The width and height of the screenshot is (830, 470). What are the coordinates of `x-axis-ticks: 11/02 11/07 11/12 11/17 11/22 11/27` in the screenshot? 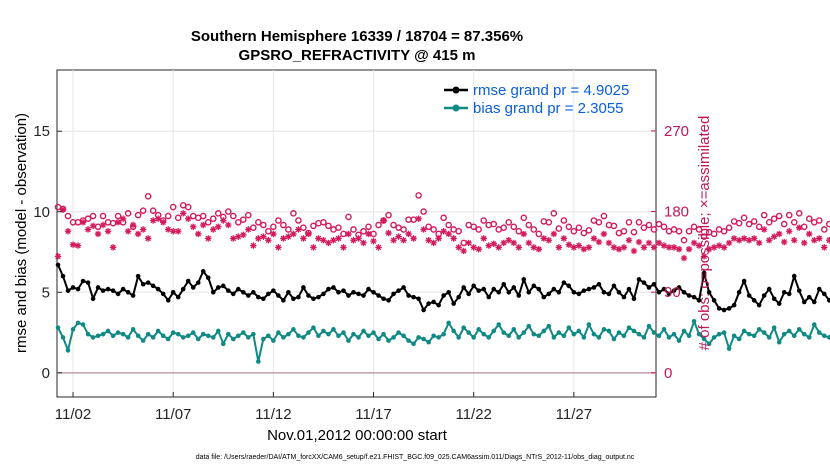 It's located at (323, 407).